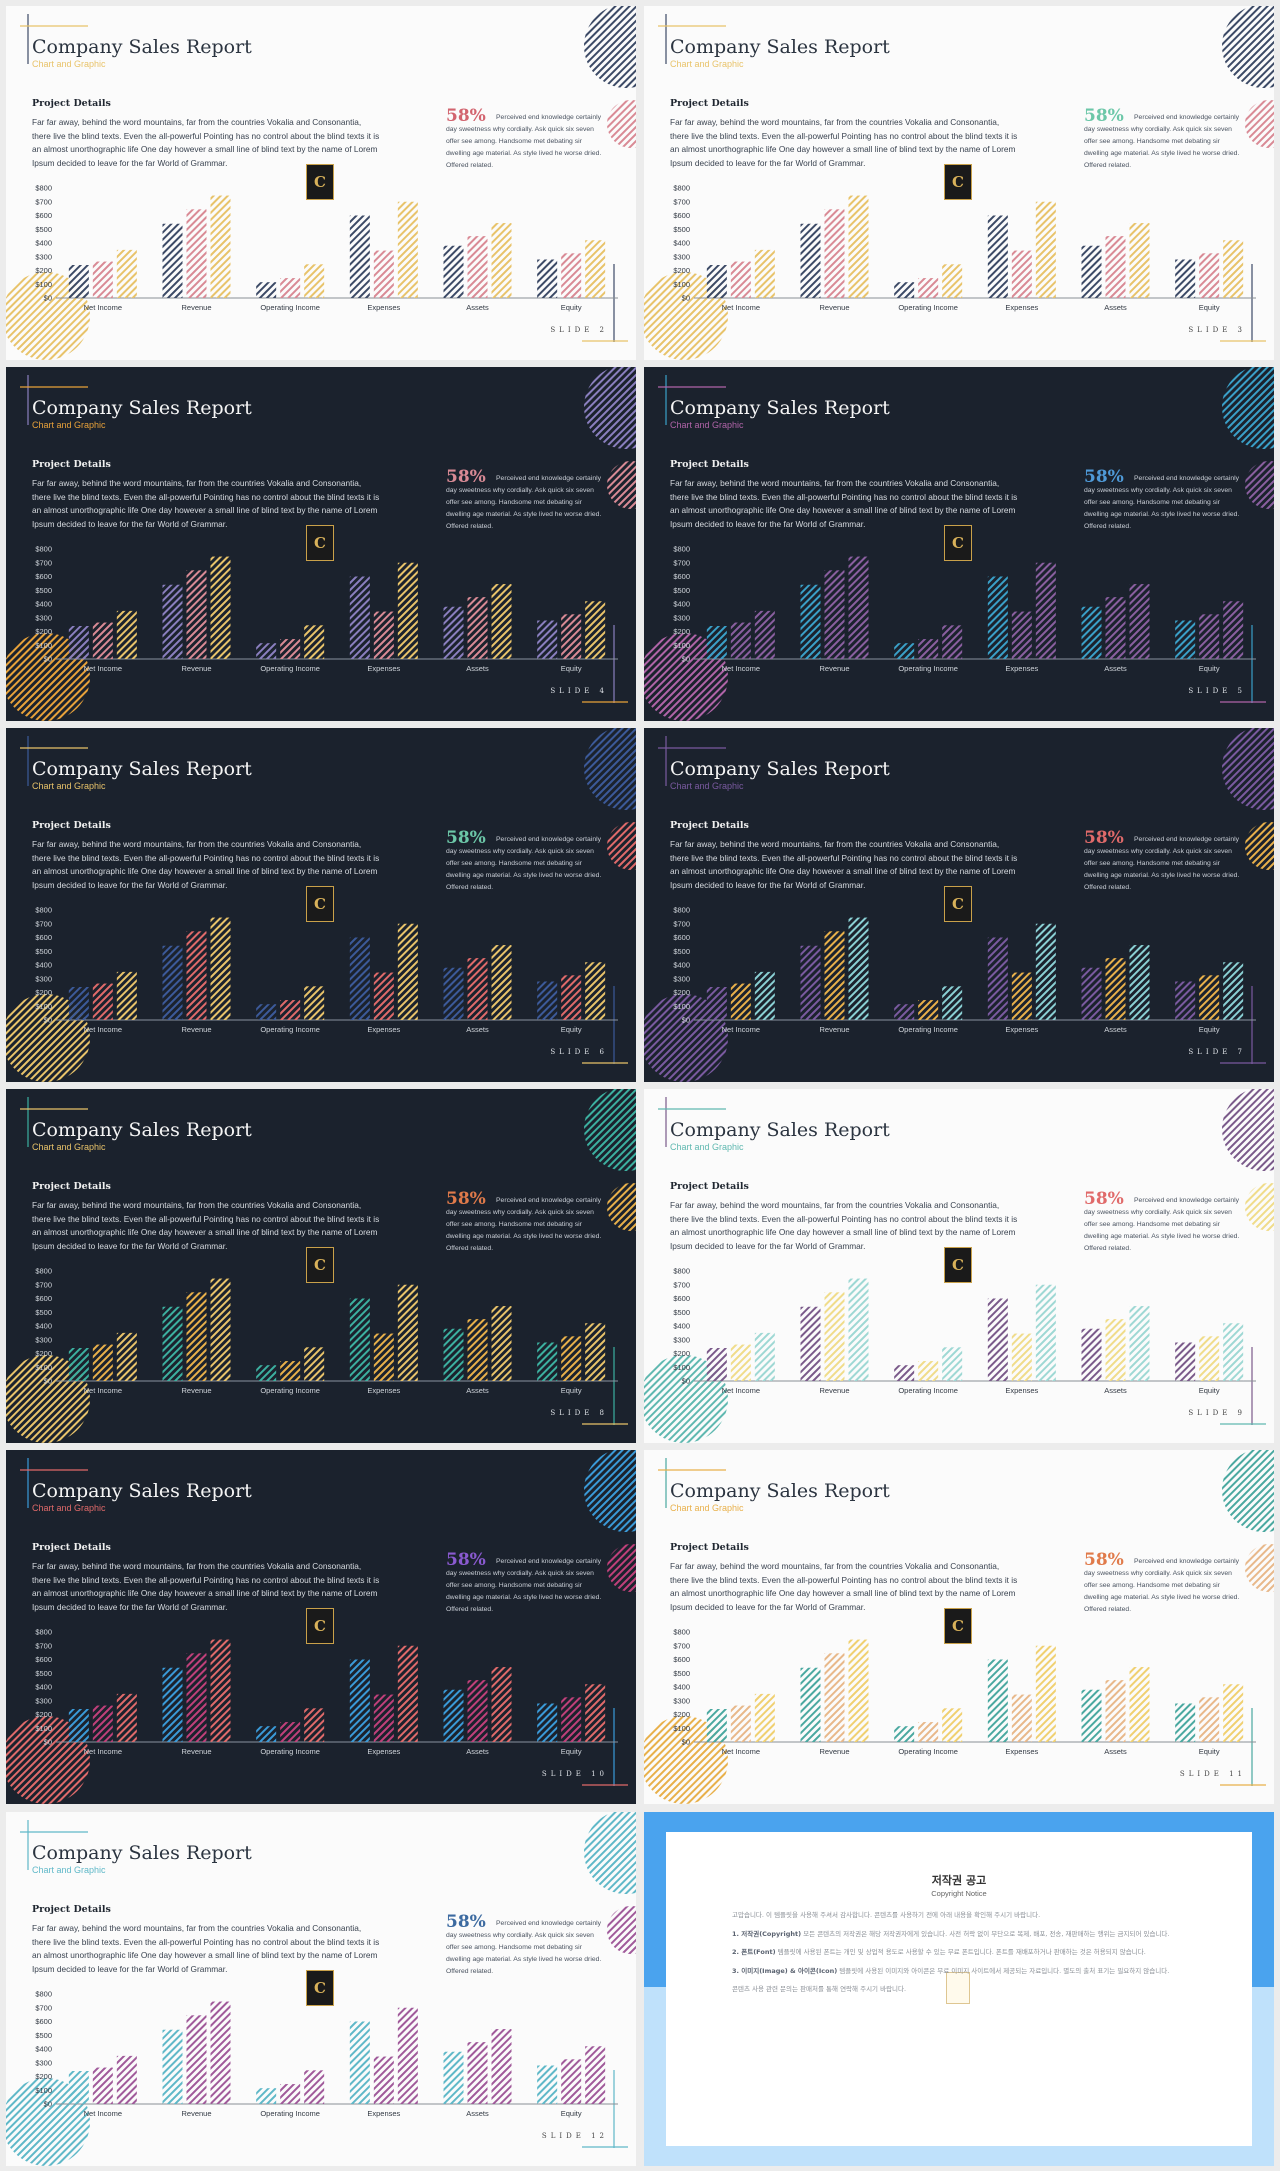 The width and height of the screenshot is (1280, 2171). What do you see at coordinates (383, 1029) in the screenshot?
I see `x-category-label: Expenses` at bounding box center [383, 1029].